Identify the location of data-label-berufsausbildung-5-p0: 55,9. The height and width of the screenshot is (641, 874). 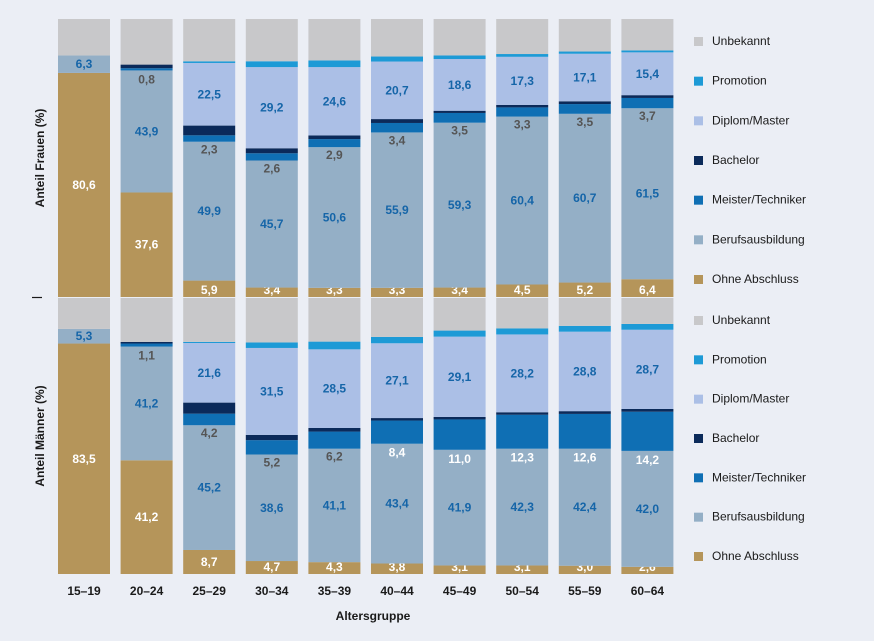
(397, 210).